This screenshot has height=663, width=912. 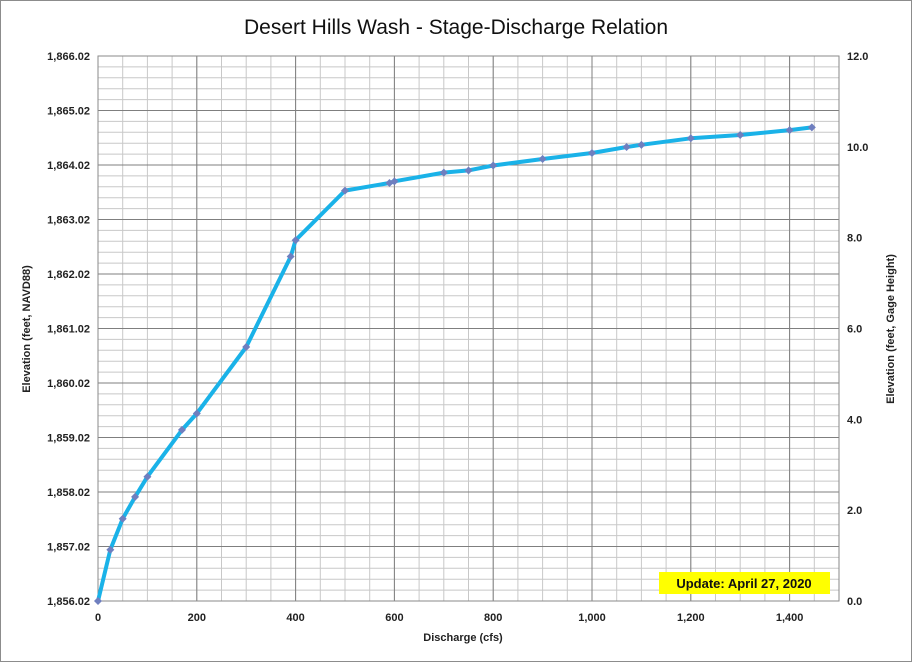 What do you see at coordinates (68, 57) in the screenshot?
I see `y-tick-label: 1,866.02` at bounding box center [68, 57].